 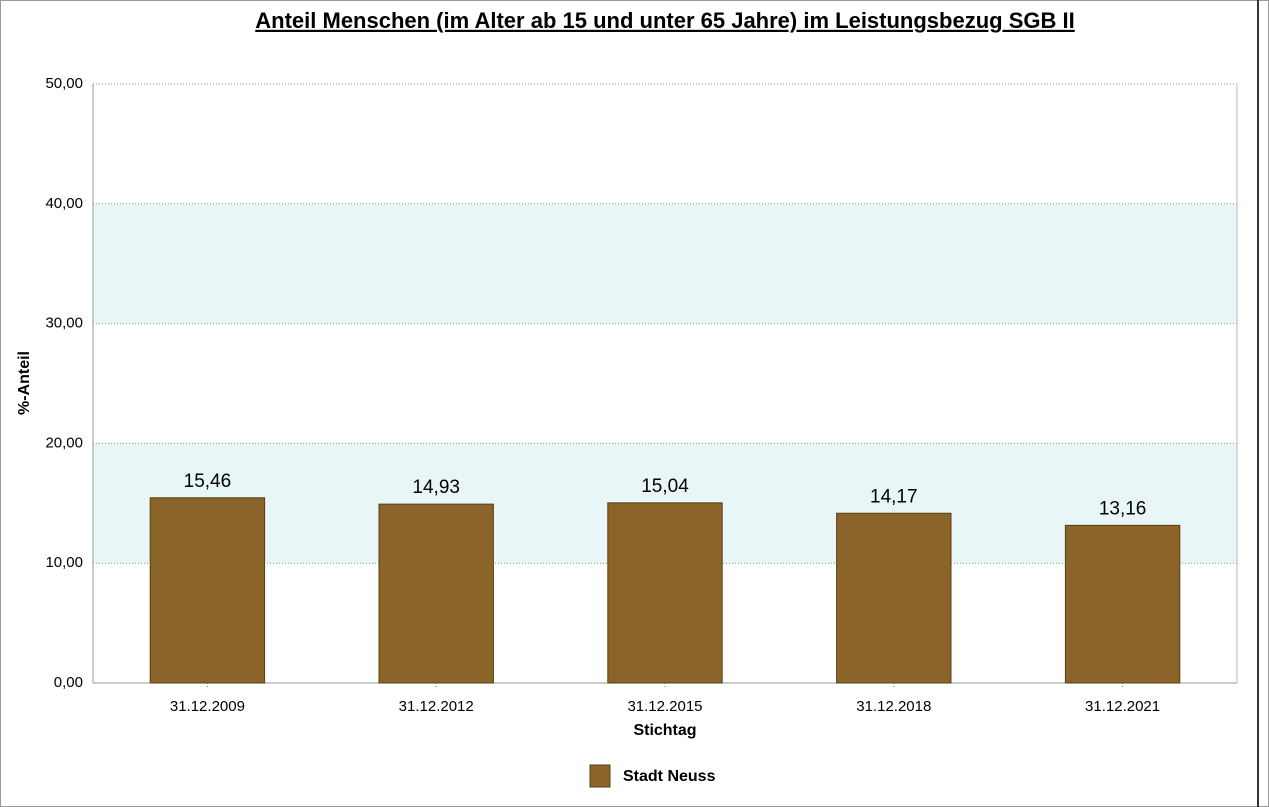 I want to click on x-tick-label: 31.12.2021, so click(x=1122, y=706).